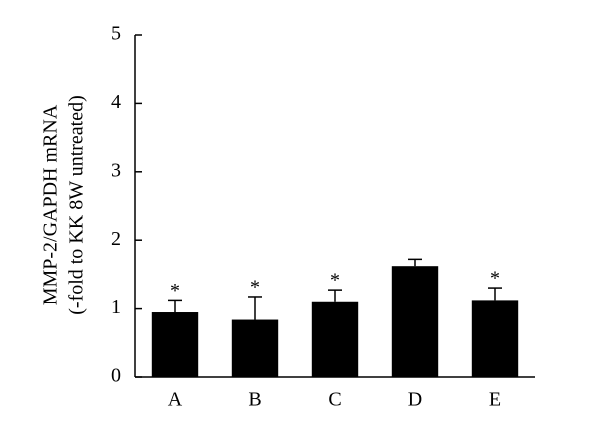 The width and height of the screenshot is (600, 430). What do you see at coordinates (116, 170) in the screenshot?
I see `y-tick-label: 3` at bounding box center [116, 170].